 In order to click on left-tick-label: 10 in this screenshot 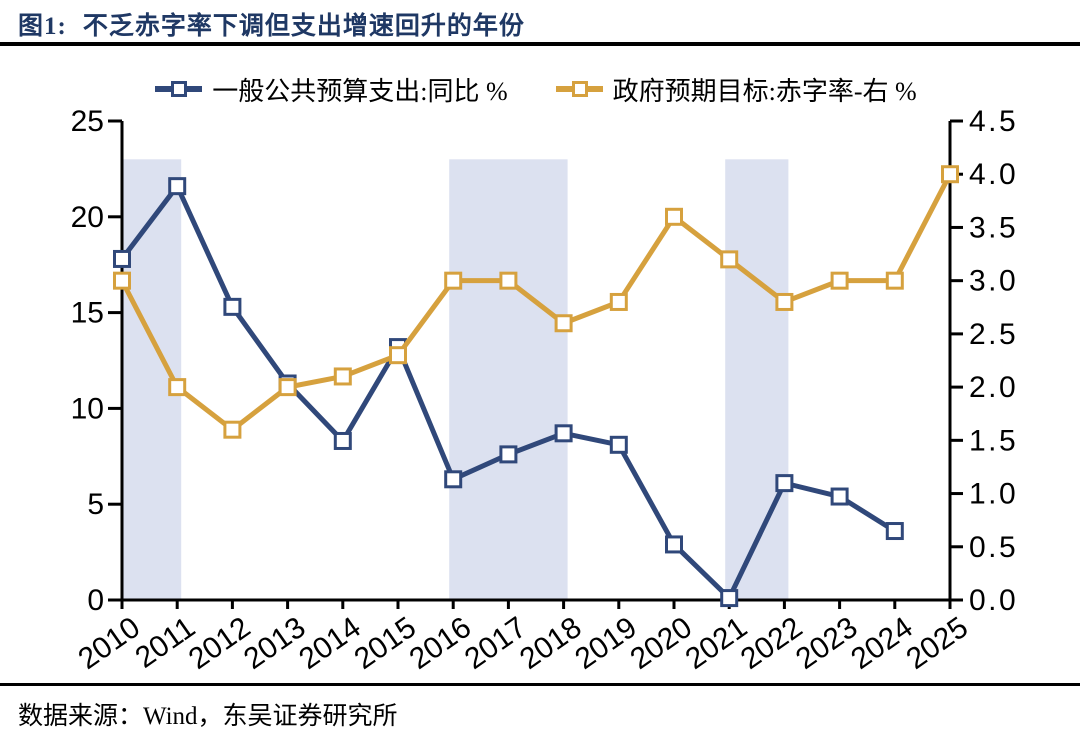, I will do `click(87, 408)`.